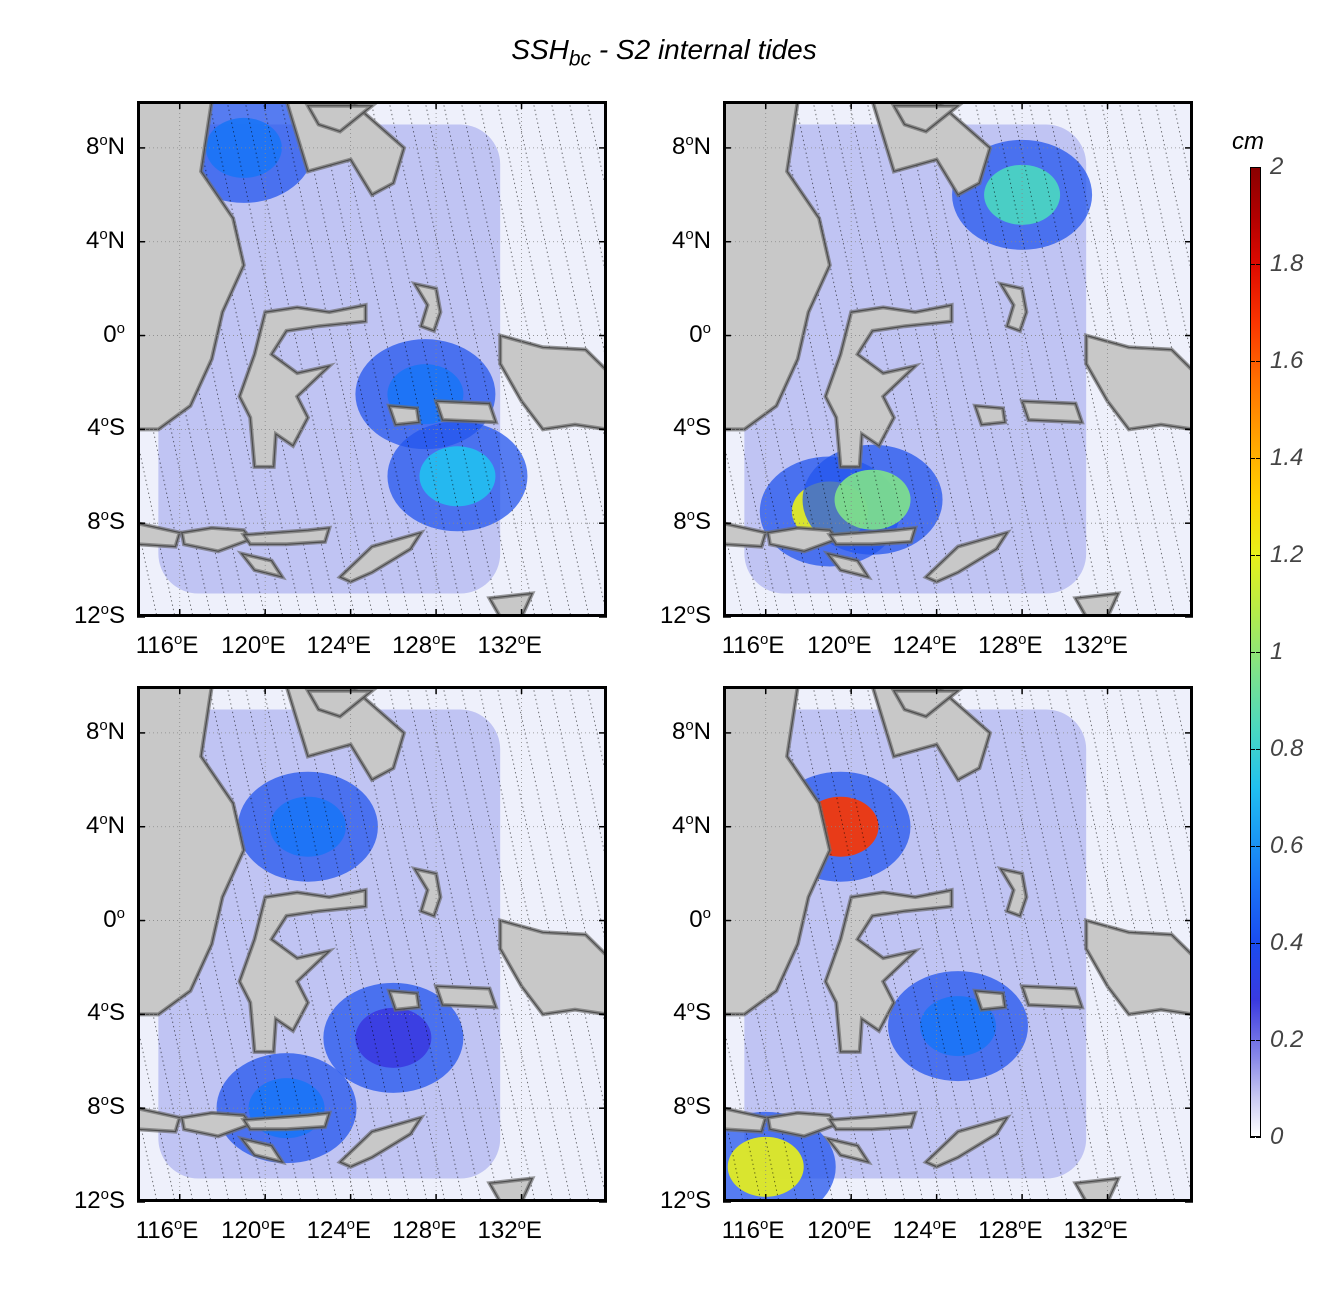 The image size is (1328, 1291). What do you see at coordinates (1287, 457) in the screenshot?
I see `colorbar-tick-label: 1.4` at bounding box center [1287, 457].